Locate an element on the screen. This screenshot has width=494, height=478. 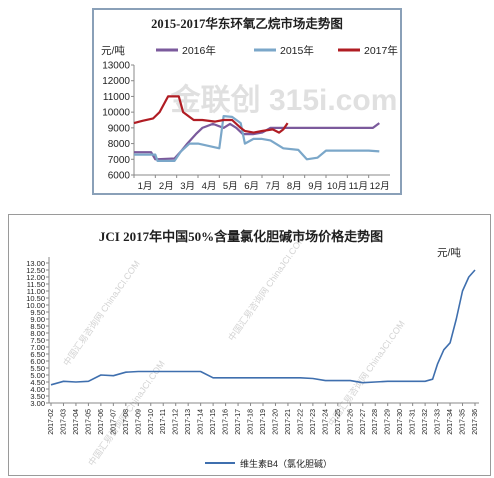
chart2-x-tick-label: 2017-08 is located at coordinates (126, 422).